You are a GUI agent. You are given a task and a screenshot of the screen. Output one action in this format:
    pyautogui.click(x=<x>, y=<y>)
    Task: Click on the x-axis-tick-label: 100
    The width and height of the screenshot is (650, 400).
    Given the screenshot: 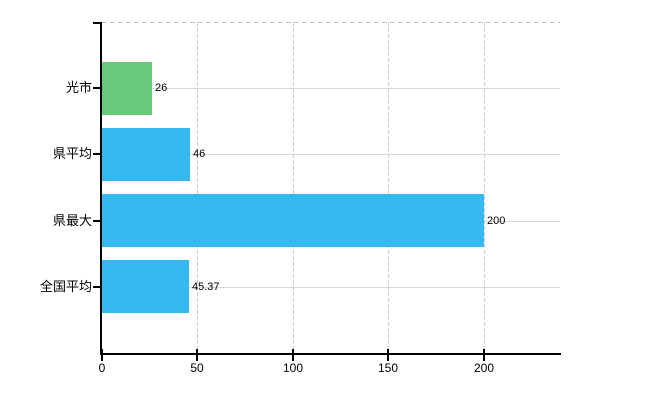 What is the action you would take?
    pyautogui.click(x=293, y=368)
    